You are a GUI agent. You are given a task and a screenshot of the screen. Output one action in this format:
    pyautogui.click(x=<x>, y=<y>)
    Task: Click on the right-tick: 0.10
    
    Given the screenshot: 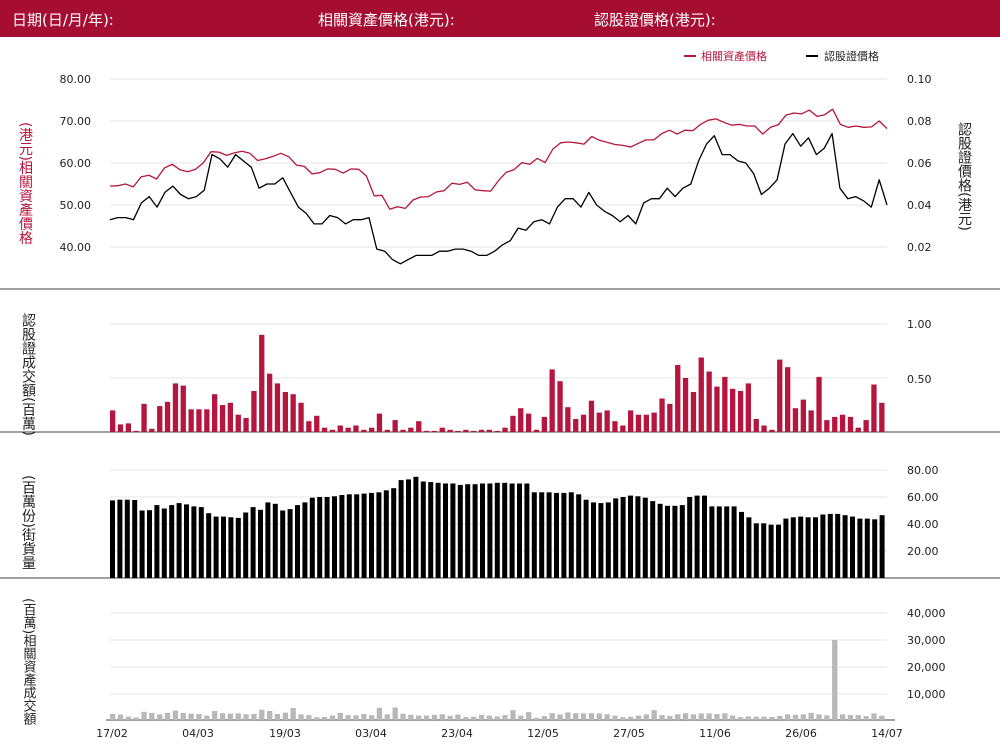 What is the action you would take?
    pyautogui.click(x=919, y=79)
    